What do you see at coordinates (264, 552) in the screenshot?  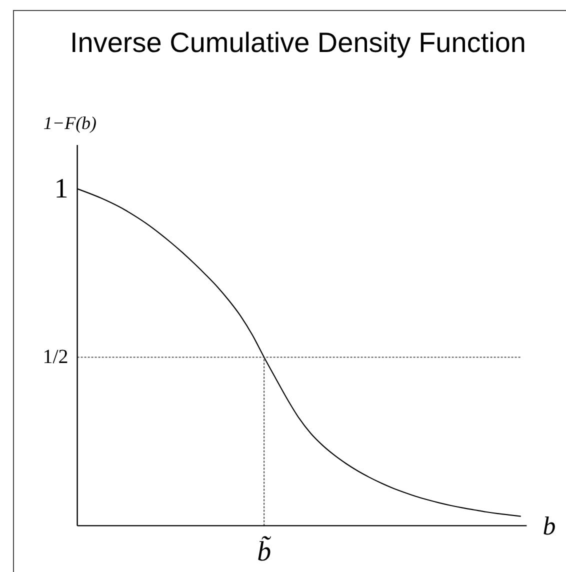 I see `x-tick-label: b̃` at bounding box center [264, 552].